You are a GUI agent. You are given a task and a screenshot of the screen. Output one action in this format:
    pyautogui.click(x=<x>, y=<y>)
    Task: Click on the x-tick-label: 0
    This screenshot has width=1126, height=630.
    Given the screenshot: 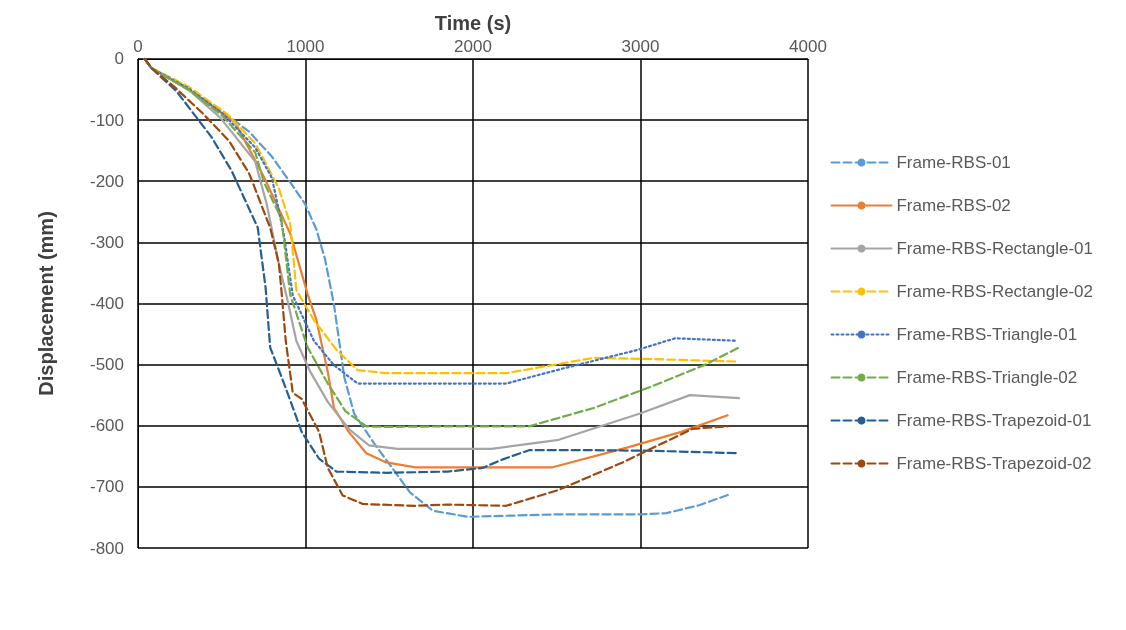 What is the action you would take?
    pyautogui.click(x=138, y=46)
    